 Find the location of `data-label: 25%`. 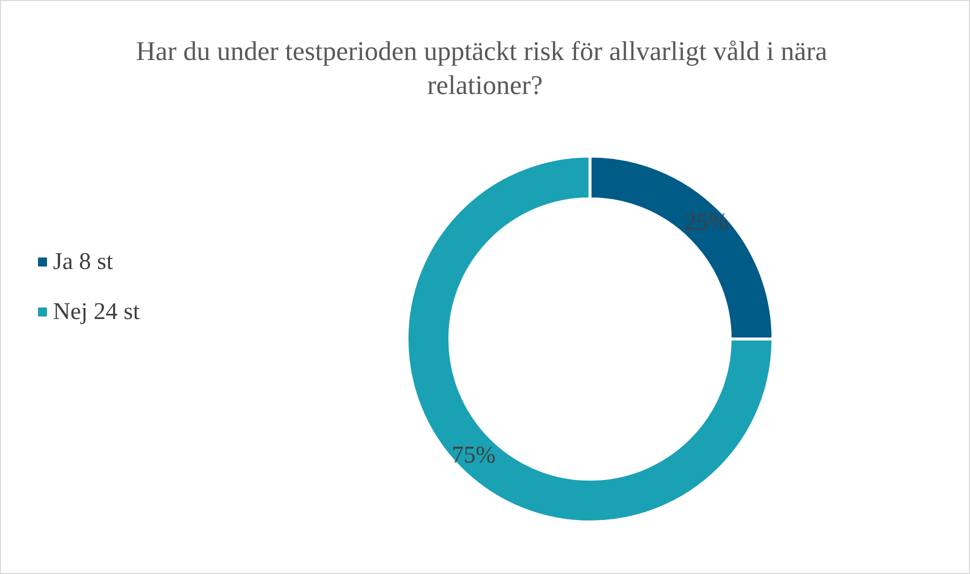

data-label: 25% is located at coordinates (706, 223).